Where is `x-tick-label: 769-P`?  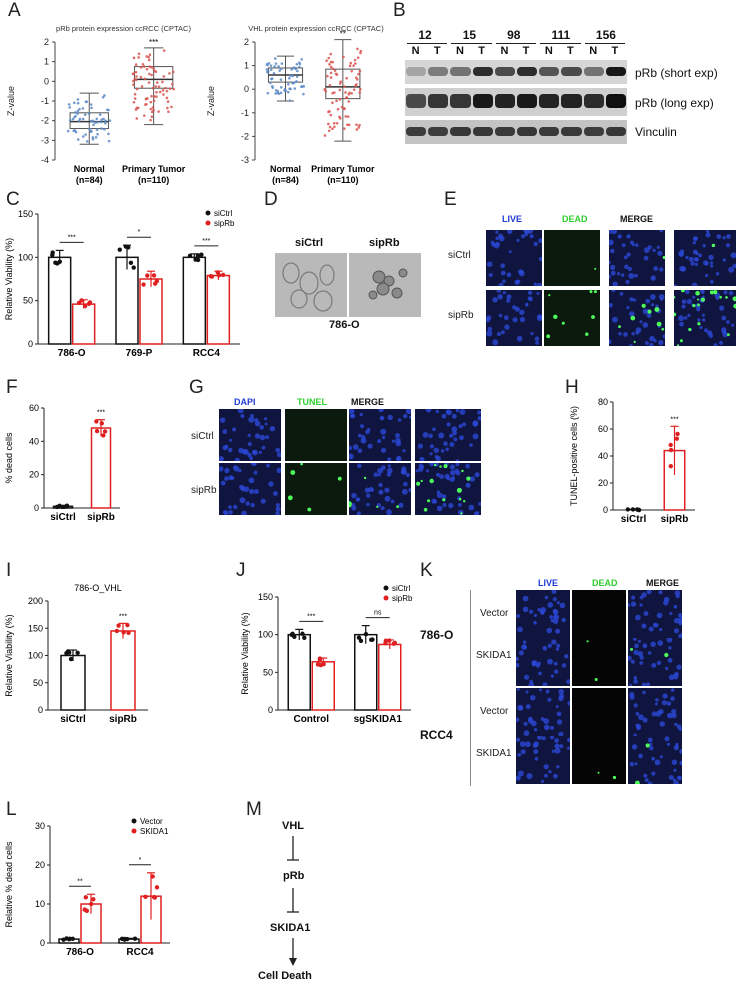 x-tick-label: 769-P is located at coordinates (139, 353).